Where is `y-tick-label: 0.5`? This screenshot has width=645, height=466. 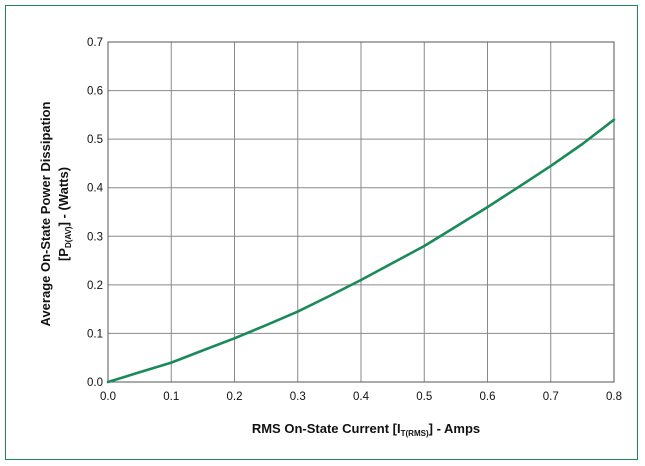 y-tick-label: 0.5 is located at coordinates (95, 140).